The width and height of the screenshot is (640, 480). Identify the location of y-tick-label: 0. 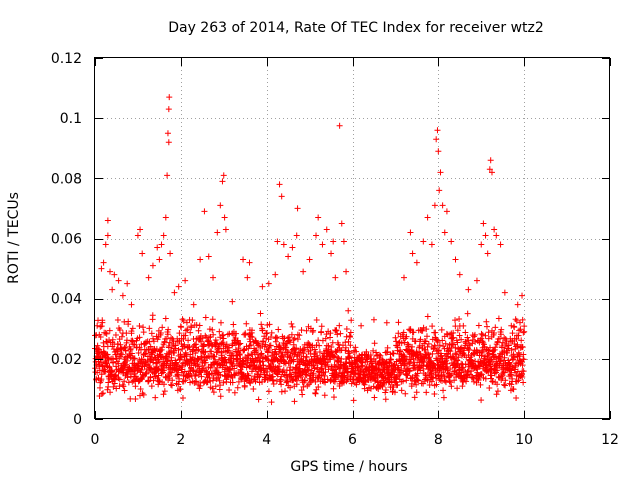
(77, 420).